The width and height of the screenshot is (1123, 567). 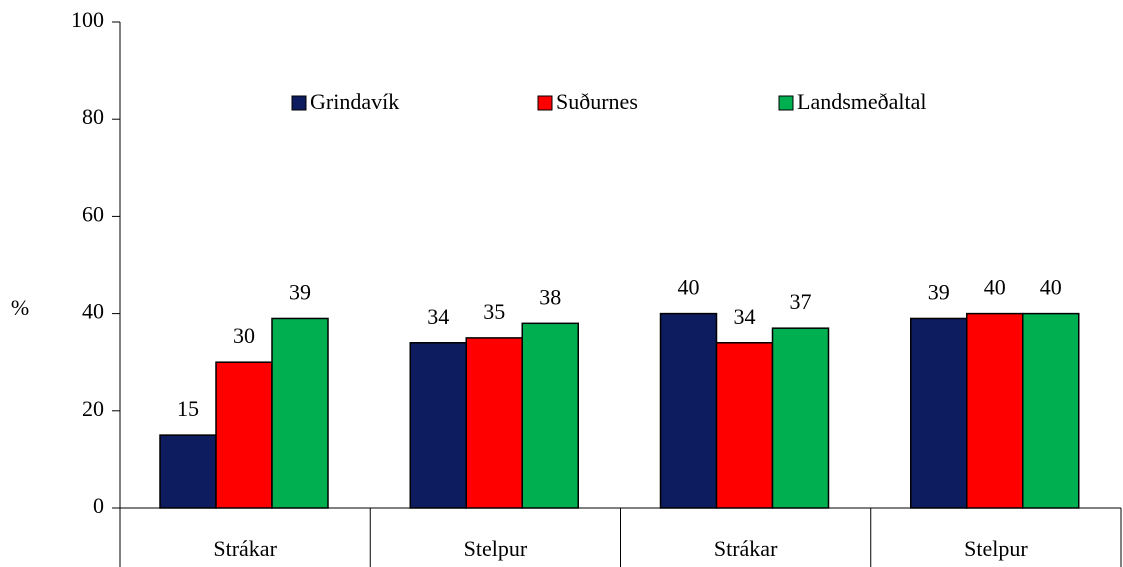 I want to click on data-label: 15, so click(x=188, y=408).